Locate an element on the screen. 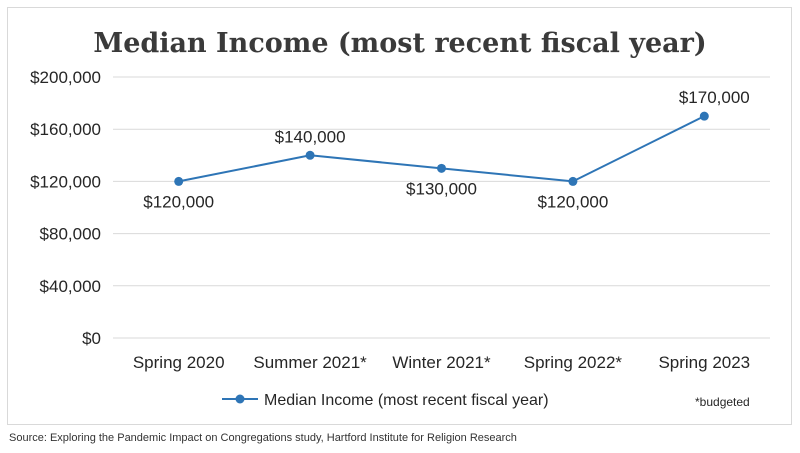  y-tick-label: $120,000 is located at coordinates (65, 181).